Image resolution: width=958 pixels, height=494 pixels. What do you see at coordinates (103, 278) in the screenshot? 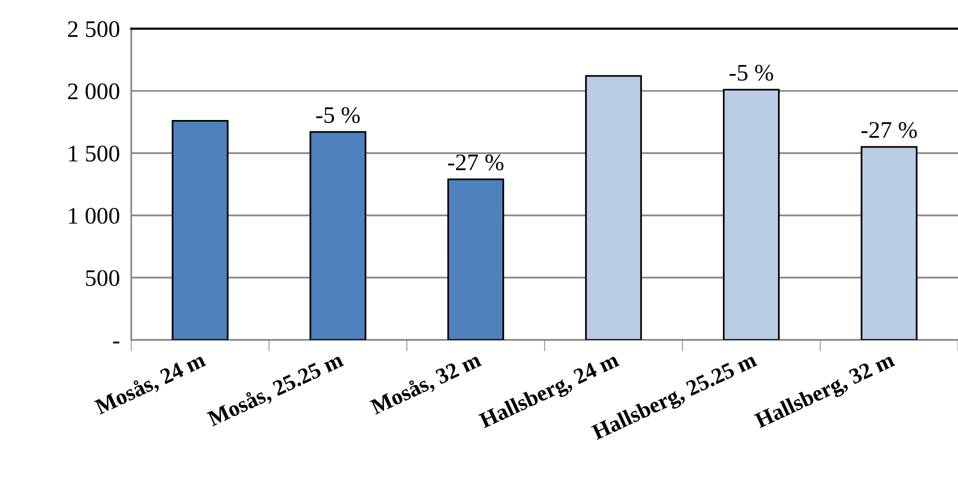
I see `y-tick-label: 500` at bounding box center [103, 278].